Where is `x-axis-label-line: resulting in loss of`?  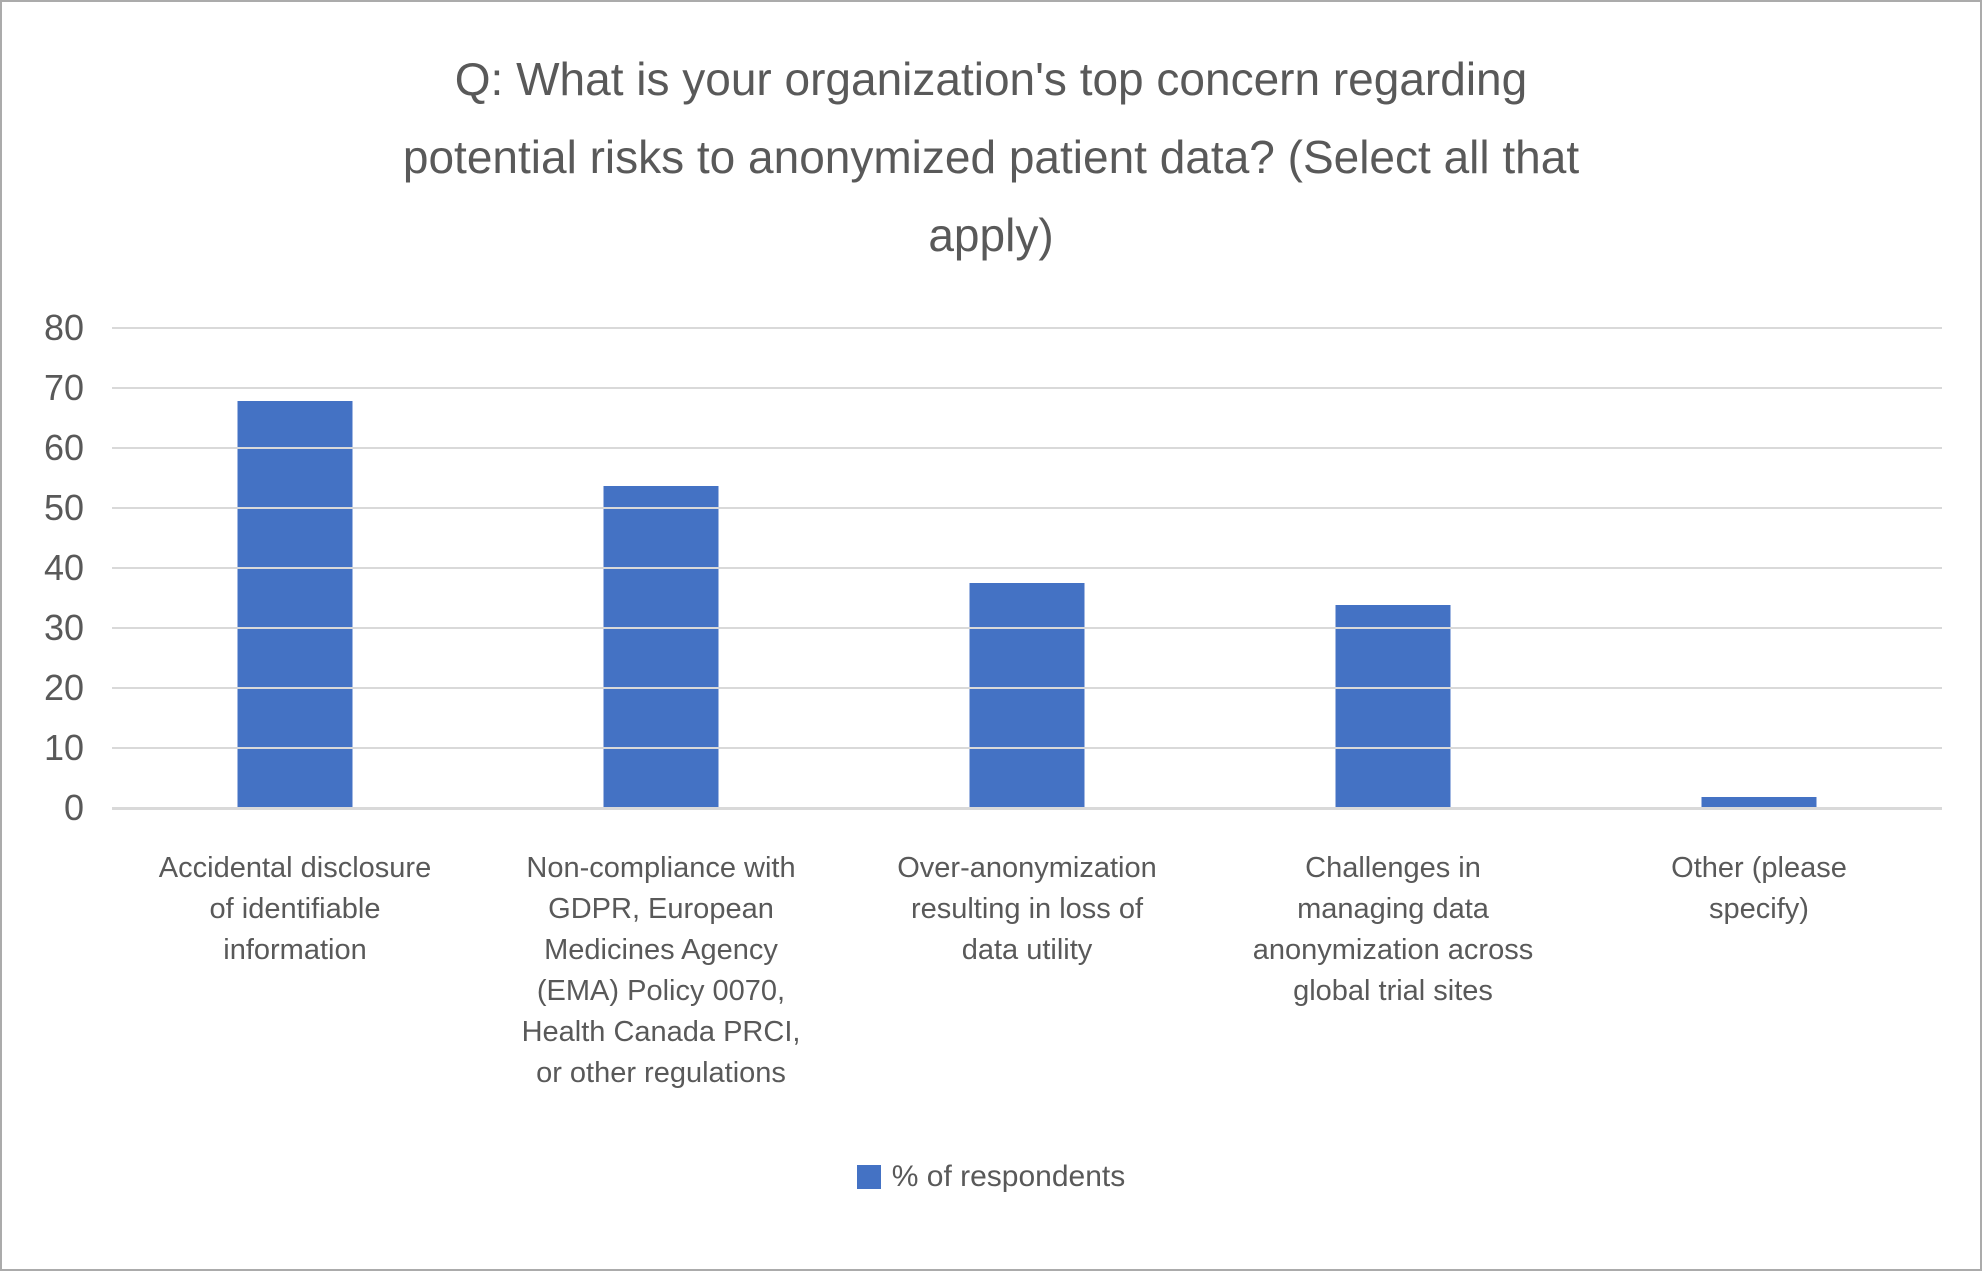
x-axis-label-line: resulting in loss of is located at coordinates (1027, 909).